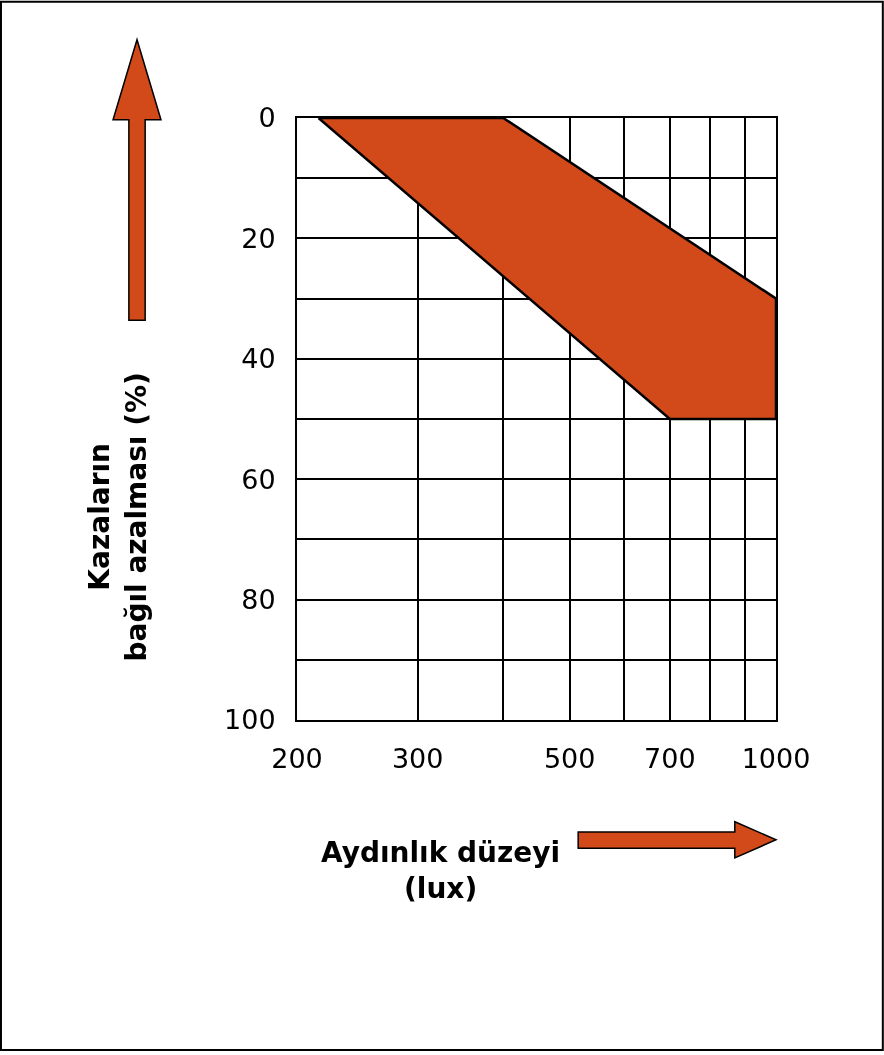 The height and width of the screenshot is (1055, 884). What do you see at coordinates (258, 359) in the screenshot?
I see `y-tick-label: 40` at bounding box center [258, 359].